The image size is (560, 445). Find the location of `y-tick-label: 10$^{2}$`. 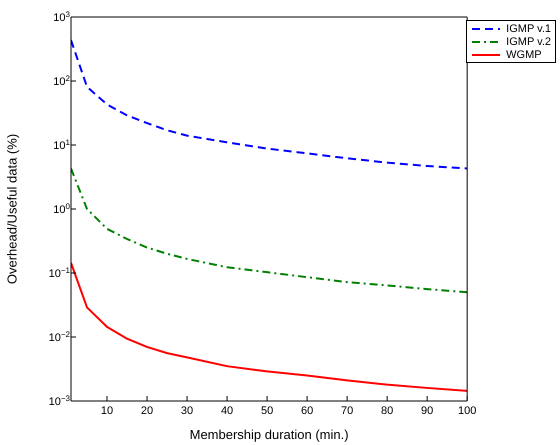

y-tick-label: 10$^{2}$ is located at coordinates (62, 81).